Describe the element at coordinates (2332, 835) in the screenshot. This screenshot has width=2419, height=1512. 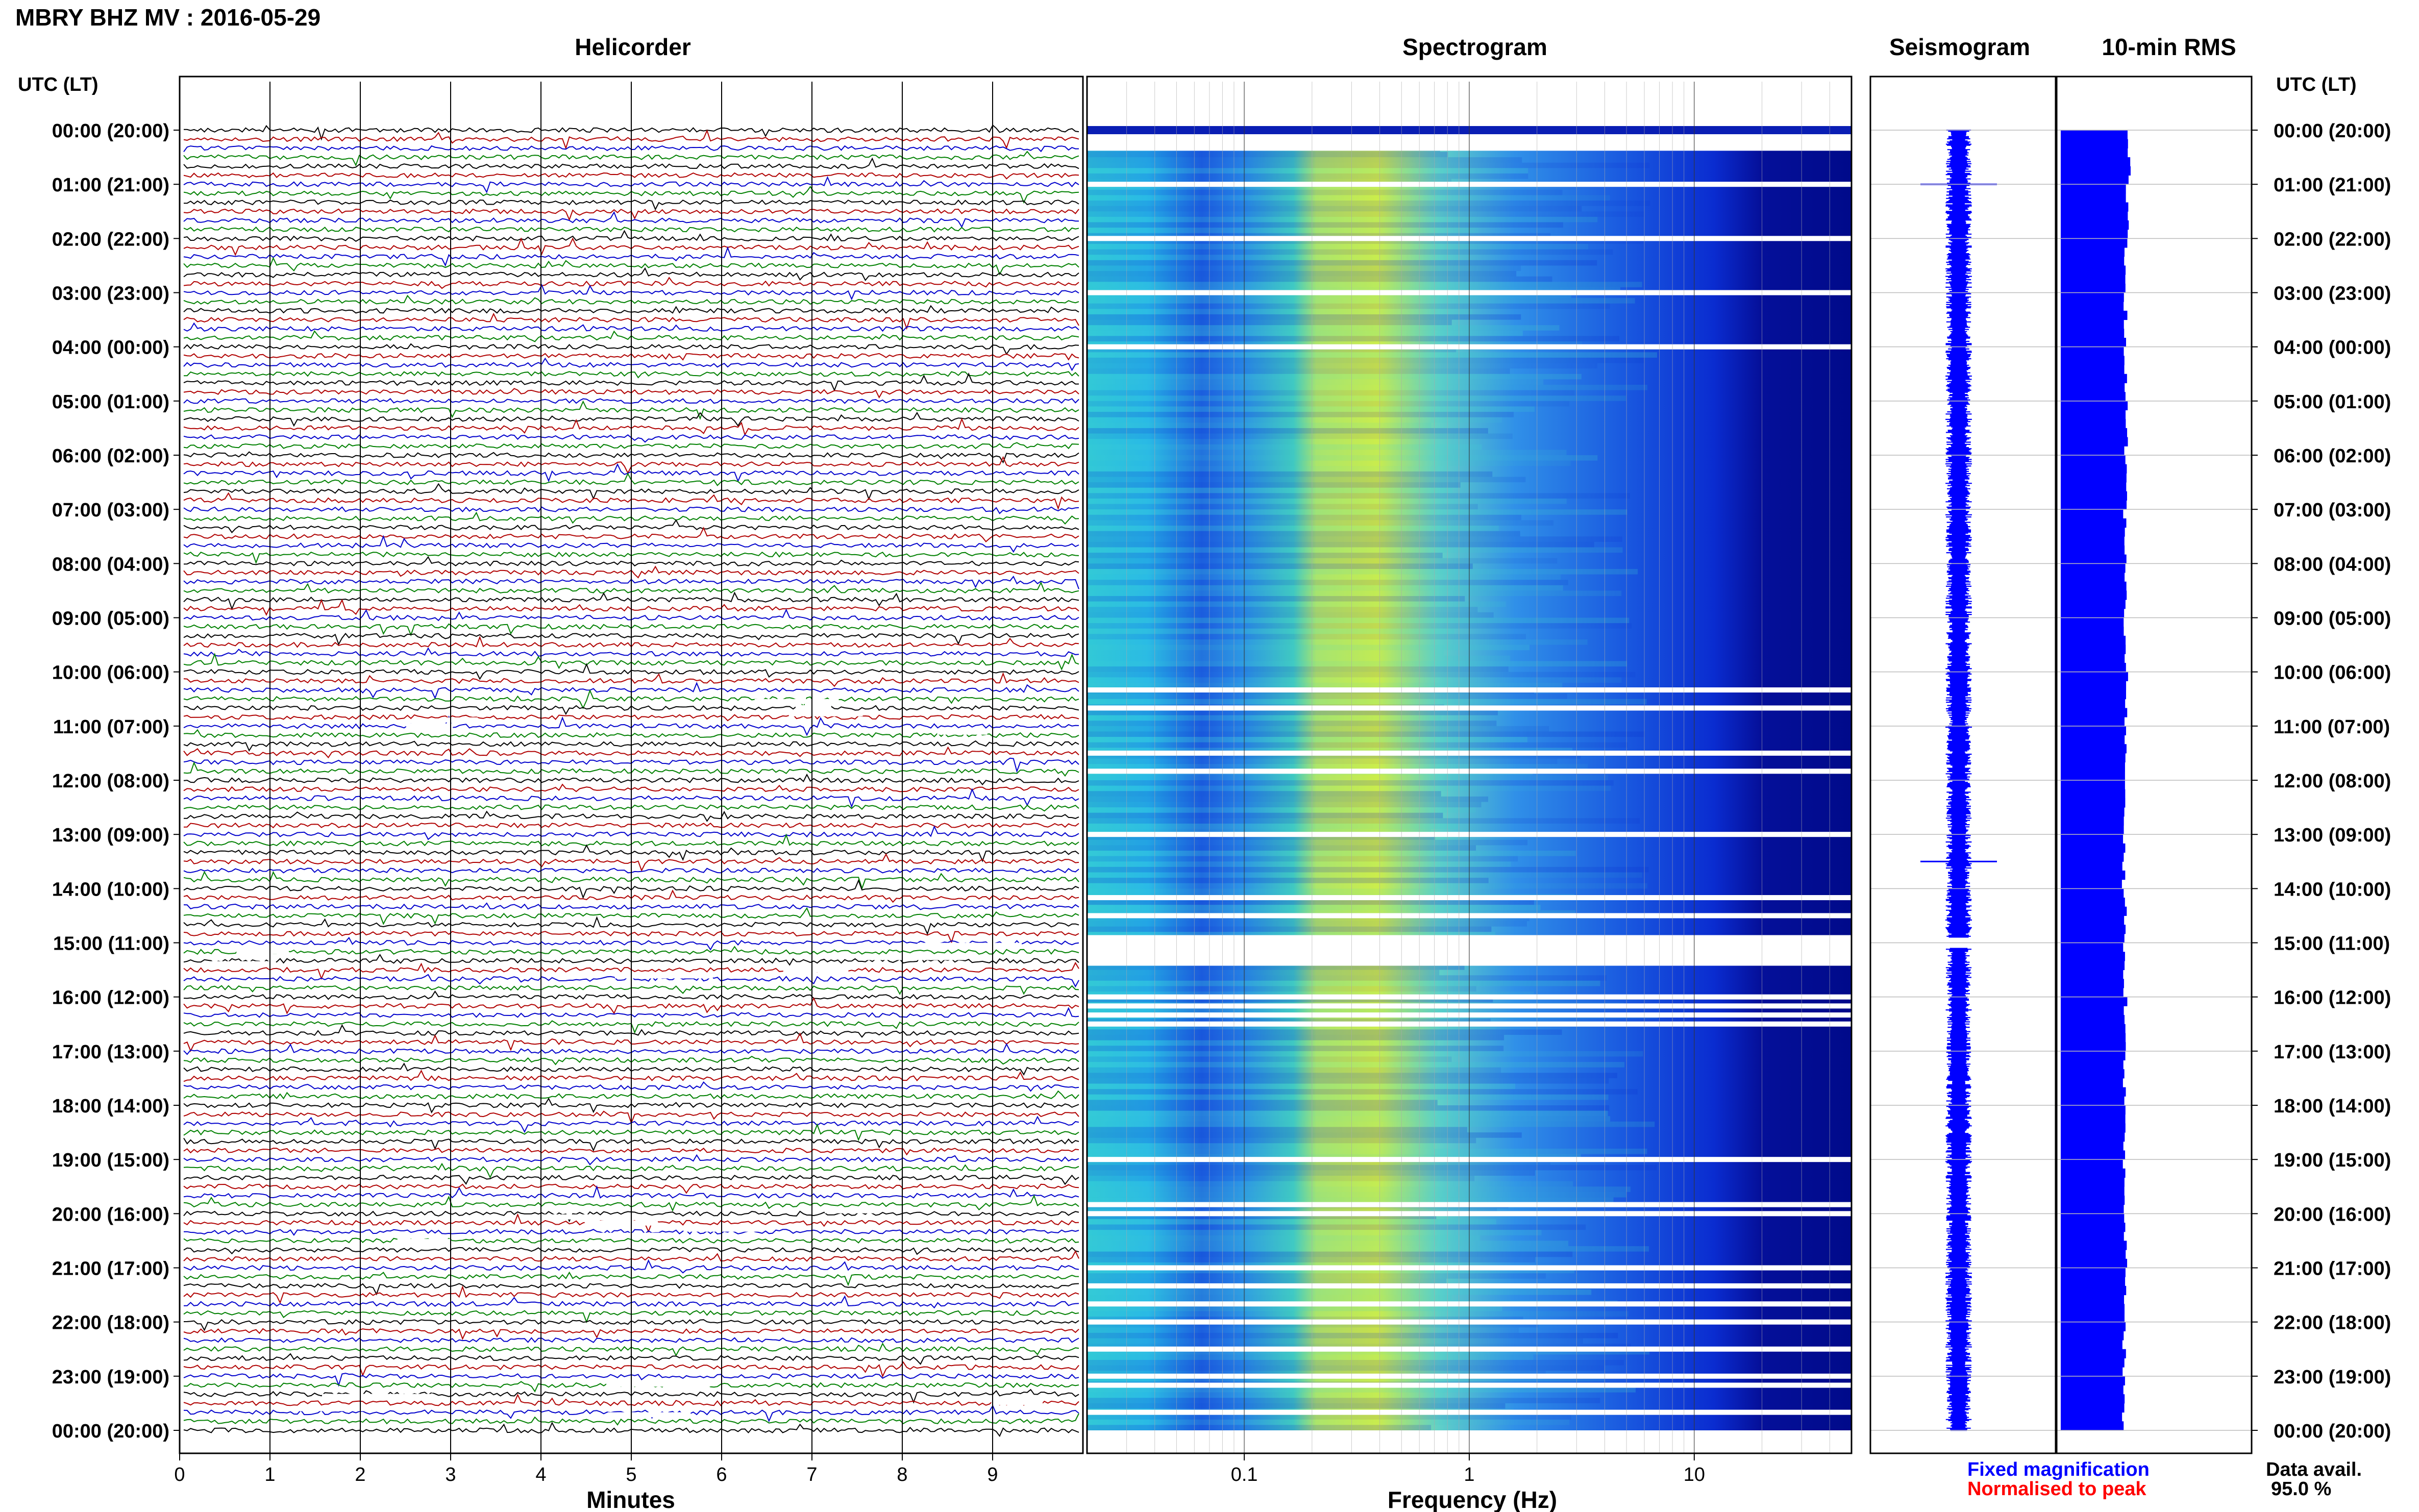
I see `time-label-right: 13:00 (09:00)` at that location.